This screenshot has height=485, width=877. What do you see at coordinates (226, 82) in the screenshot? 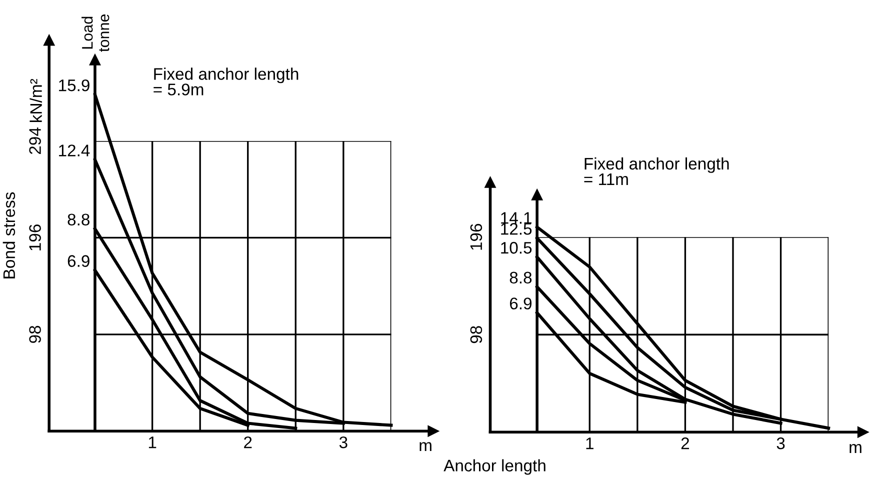
I see `text: Fixed anchor length = 5.9m` at bounding box center [226, 82].